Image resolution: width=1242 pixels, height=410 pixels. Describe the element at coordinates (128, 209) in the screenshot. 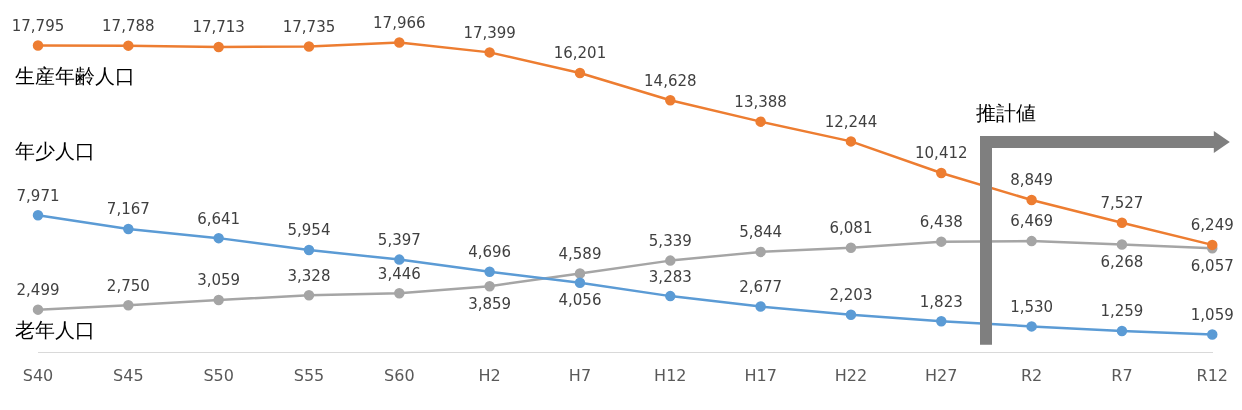

I see `data-label: 7,167` at that location.